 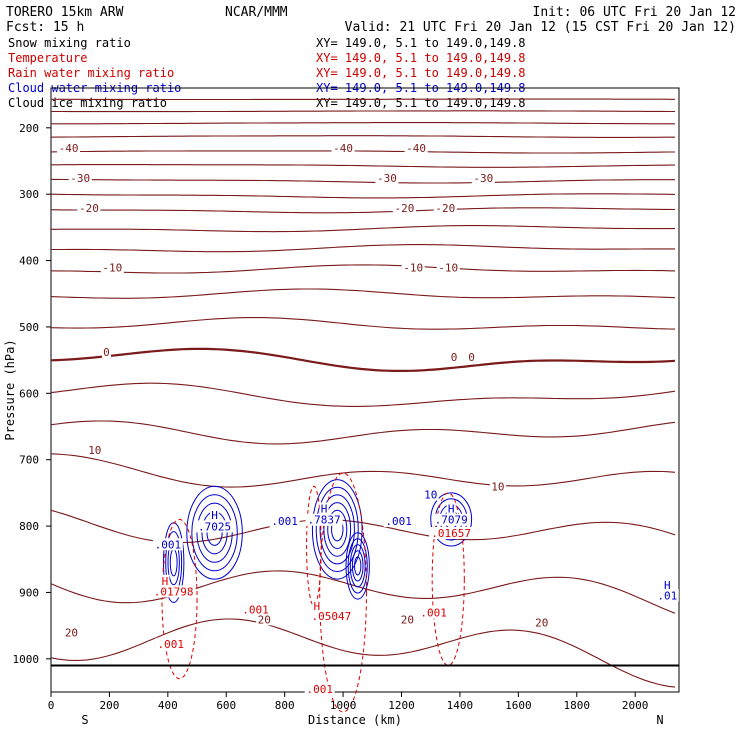 What do you see at coordinates (430, 495) in the screenshot?
I see `cloud-water-label: 10` at bounding box center [430, 495].